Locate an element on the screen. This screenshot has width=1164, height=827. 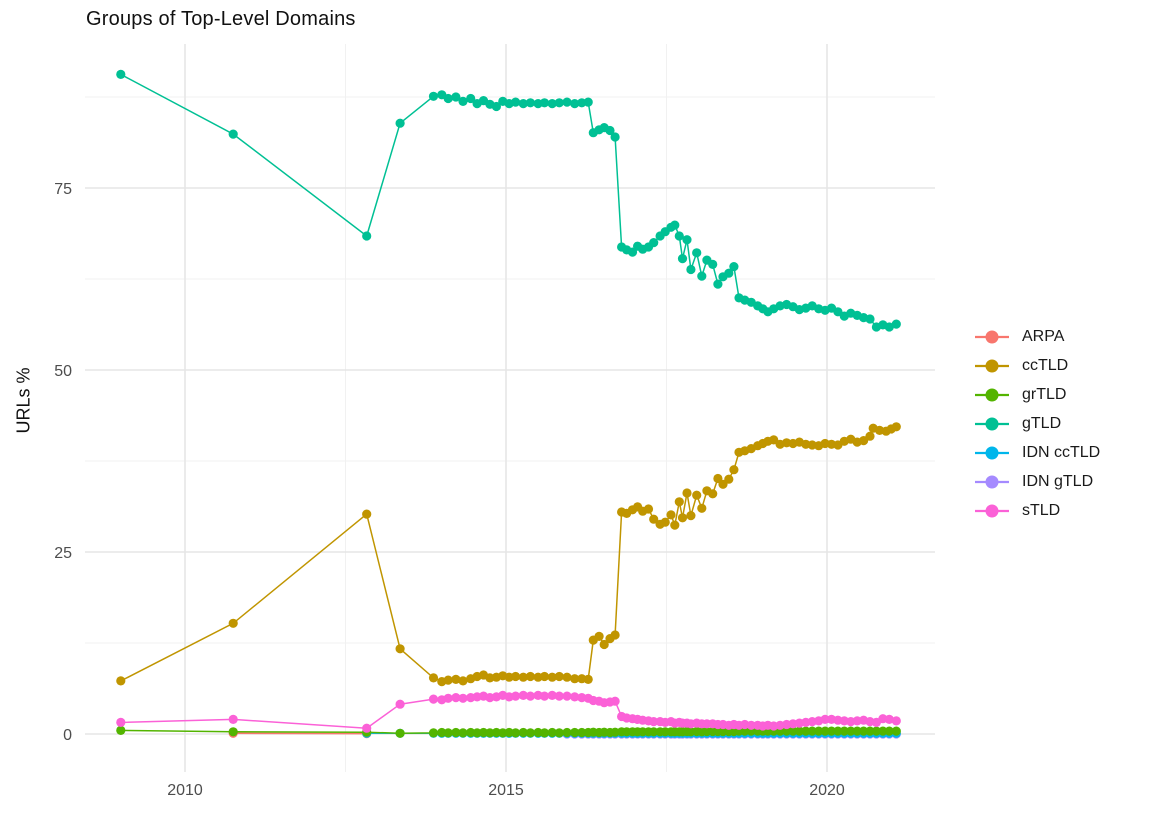
series-ARPA is located at coordinates (300, 733).